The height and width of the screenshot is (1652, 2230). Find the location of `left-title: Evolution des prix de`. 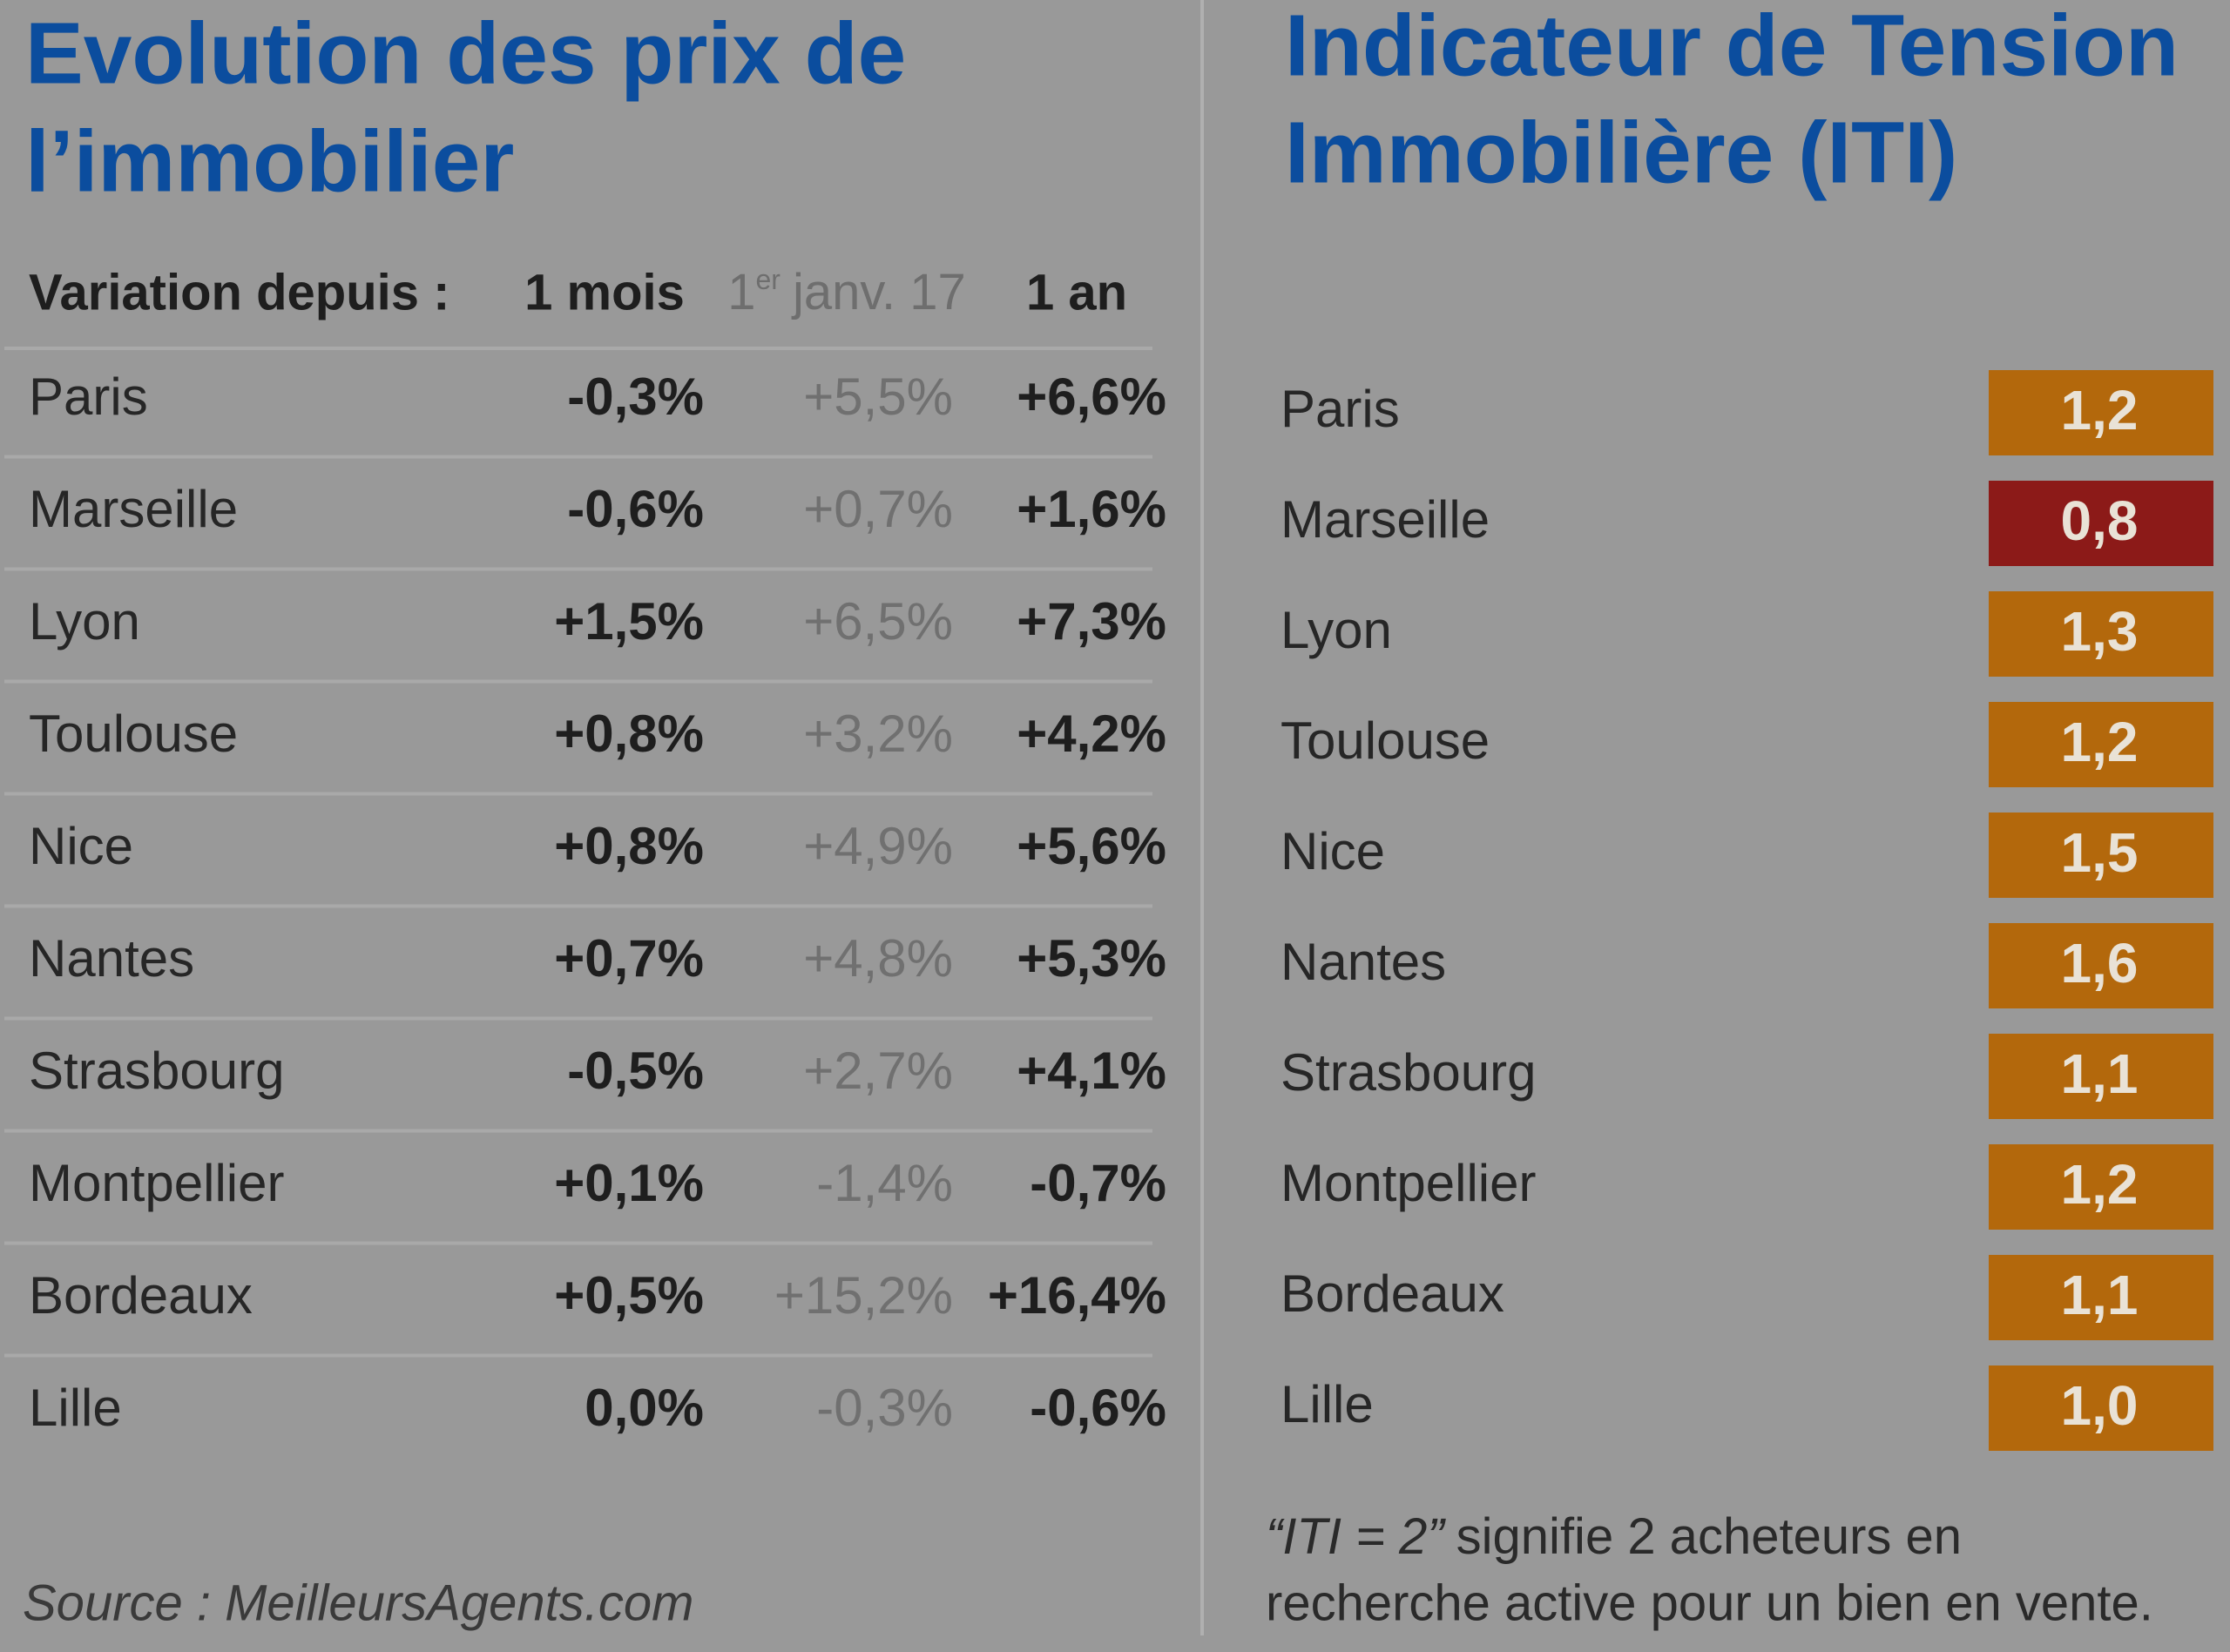

left-title: Evolution des prix de is located at coordinates (466, 53).